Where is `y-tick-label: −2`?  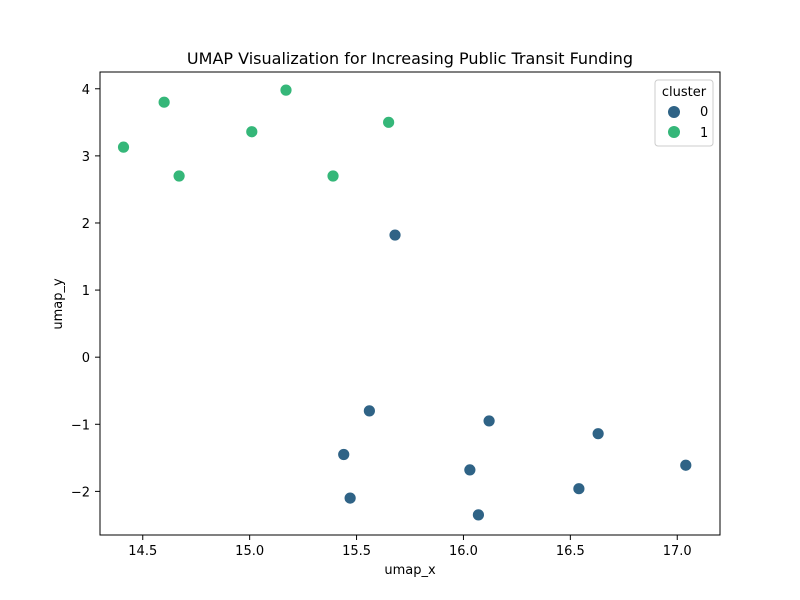
y-tick-label: −2 is located at coordinates (80, 492).